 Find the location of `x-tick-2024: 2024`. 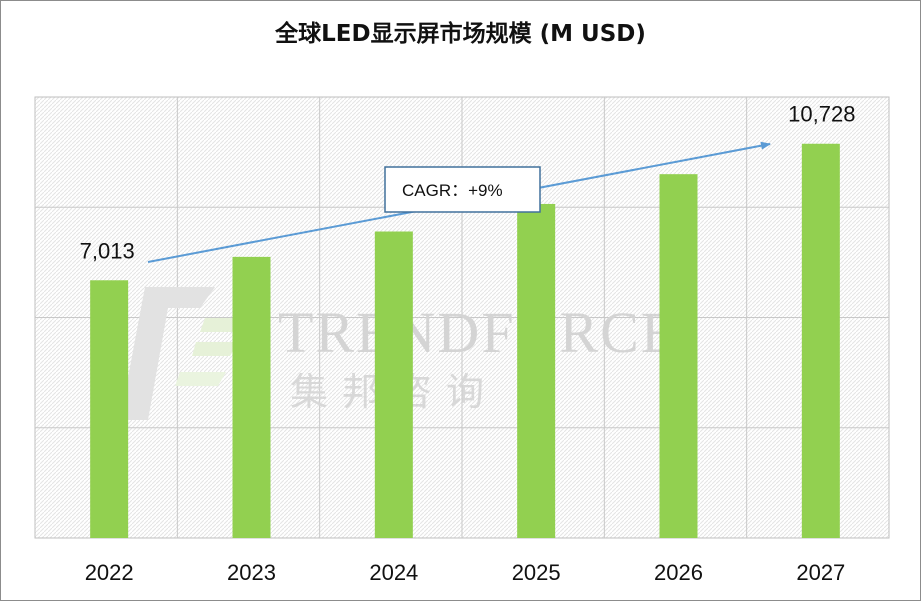

x-tick-2024: 2024 is located at coordinates (393, 572).